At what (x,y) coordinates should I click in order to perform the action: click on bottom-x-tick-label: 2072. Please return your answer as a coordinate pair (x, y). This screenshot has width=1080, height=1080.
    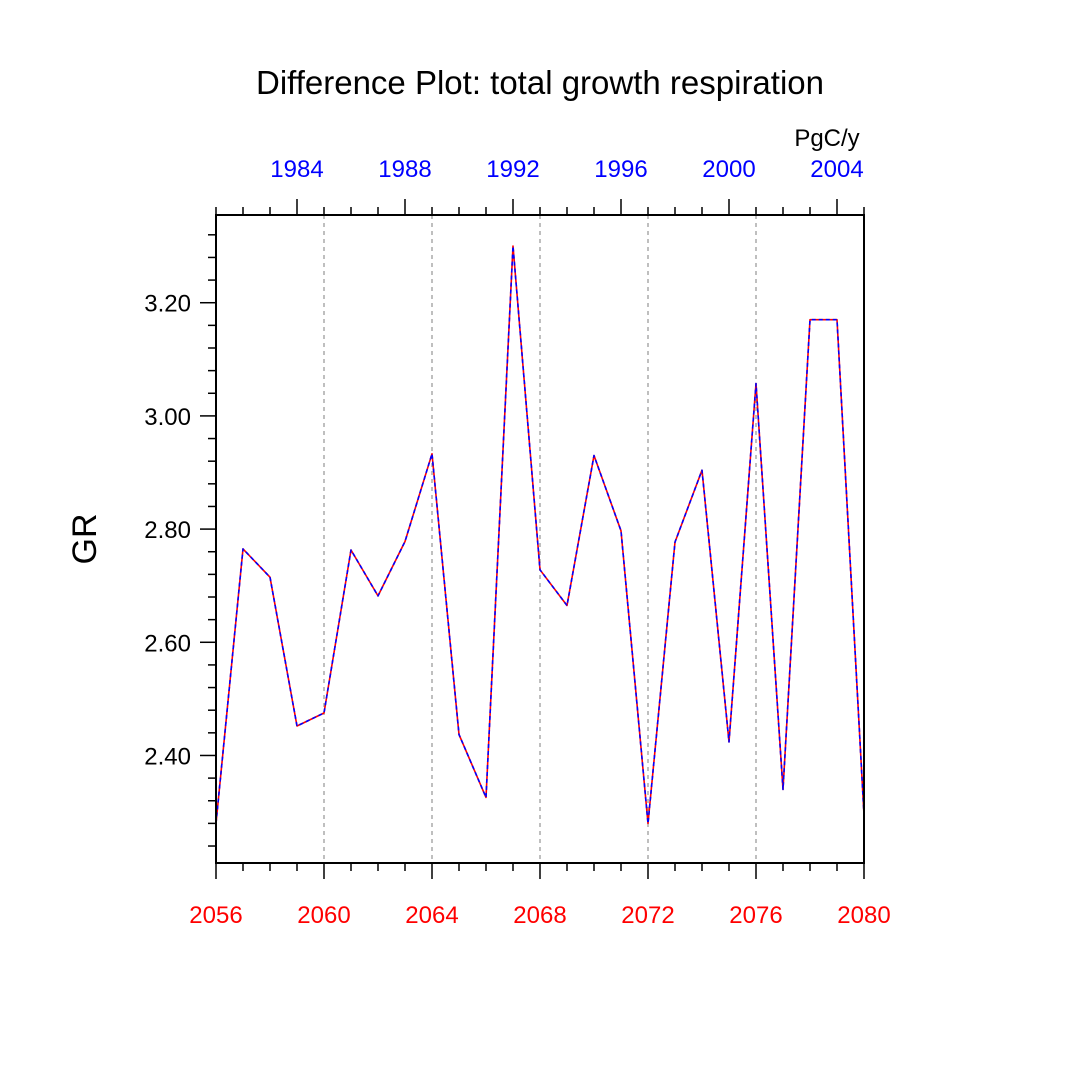
    Looking at the image, I should click on (647, 915).